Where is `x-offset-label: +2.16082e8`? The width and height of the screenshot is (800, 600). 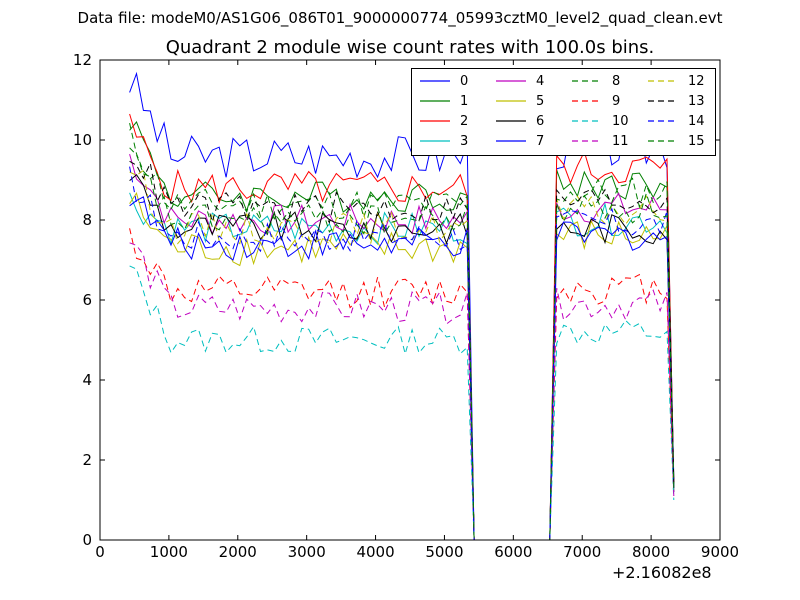
x-offset-label: +2.16082e8 is located at coordinates (662, 572).